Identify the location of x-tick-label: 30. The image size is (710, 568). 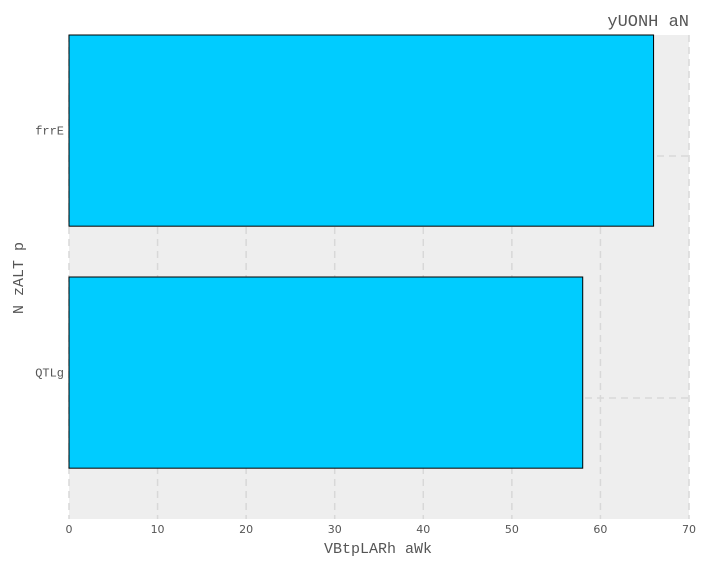
(335, 529).